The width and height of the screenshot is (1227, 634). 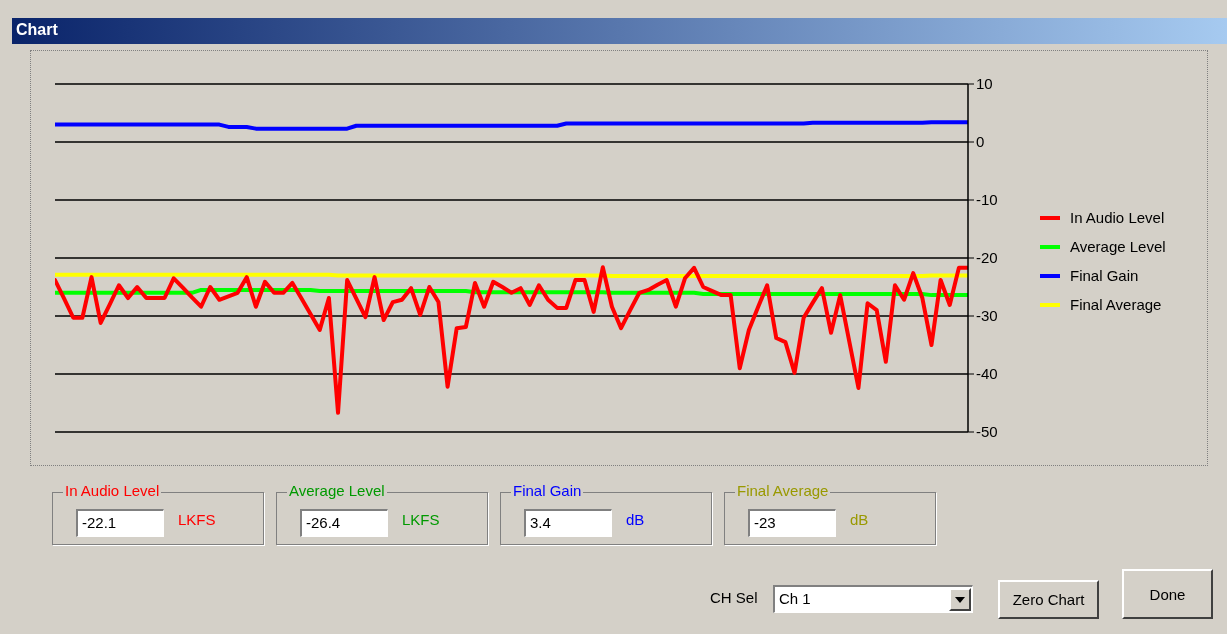 What do you see at coordinates (1116, 304) in the screenshot?
I see `legend-label: Final Average` at bounding box center [1116, 304].